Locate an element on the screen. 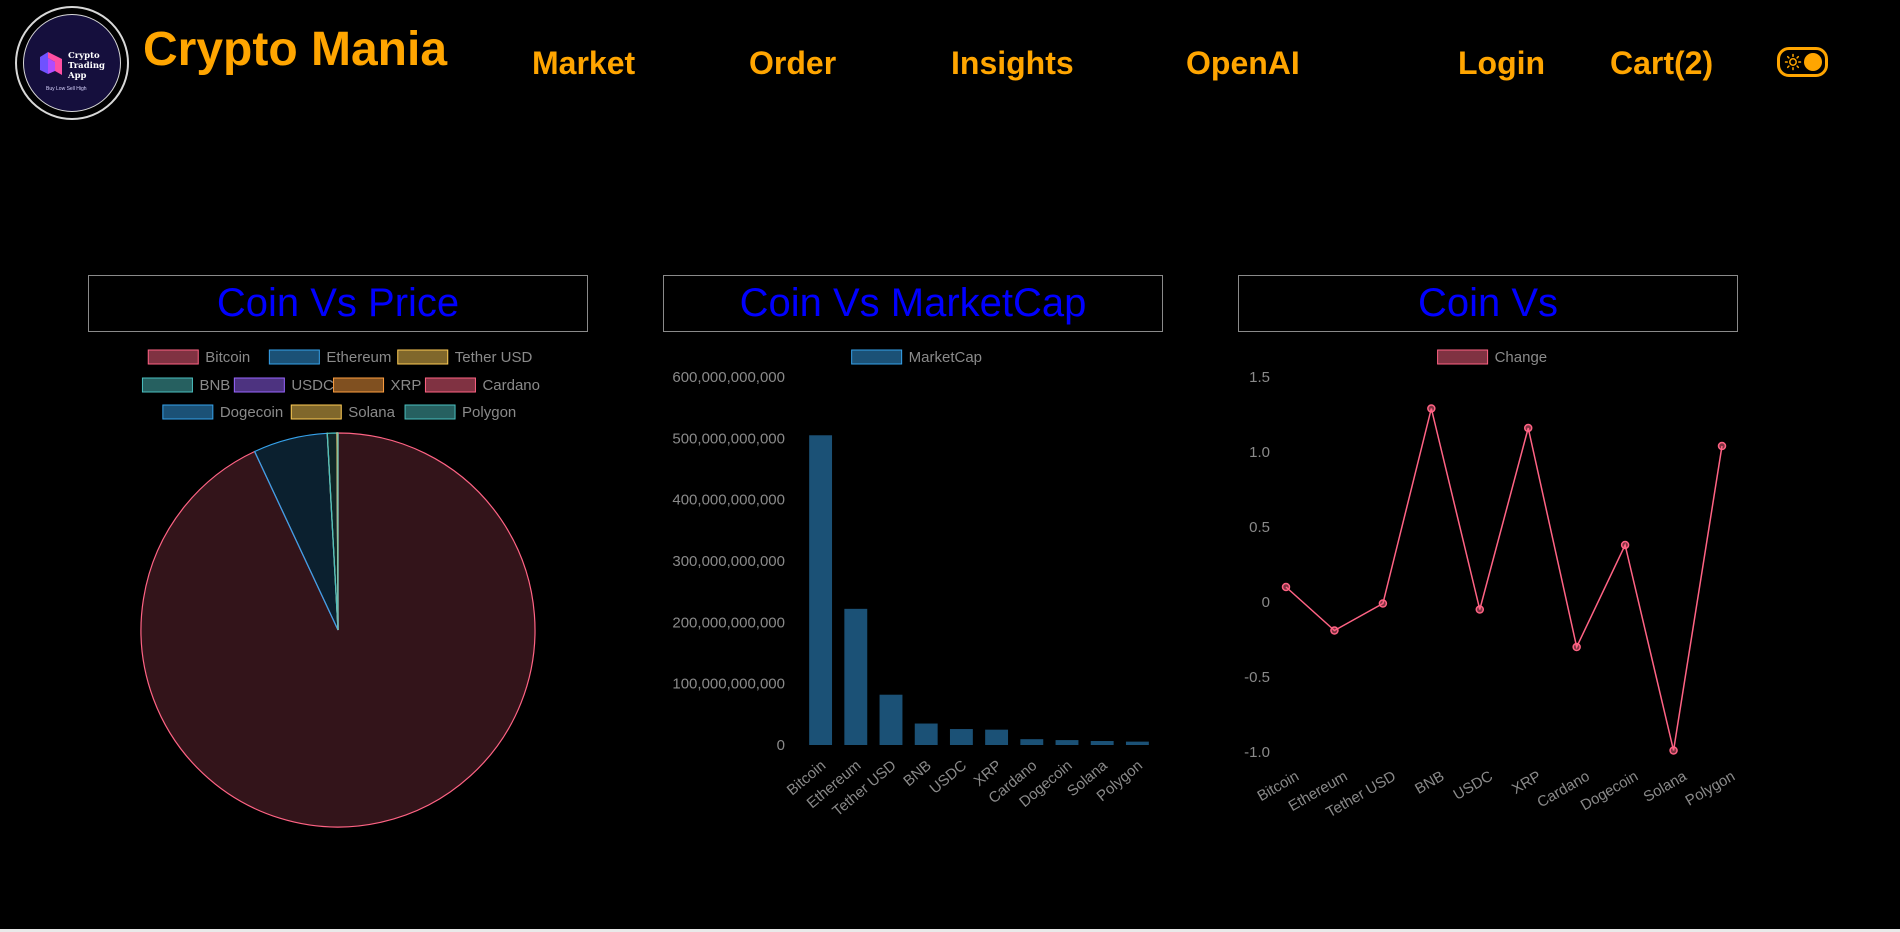 The height and width of the screenshot is (932, 1900). legend-label: Solana is located at coordinates (371, 412).